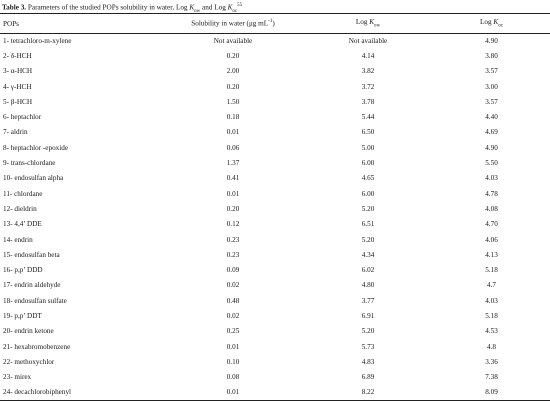 The height and width of the screenshot is (403, 550). What do you see at coordinates (491, 270) in the screenshot?
I see `cell-logkoc: 5.18` at bounding box center [491, 270].